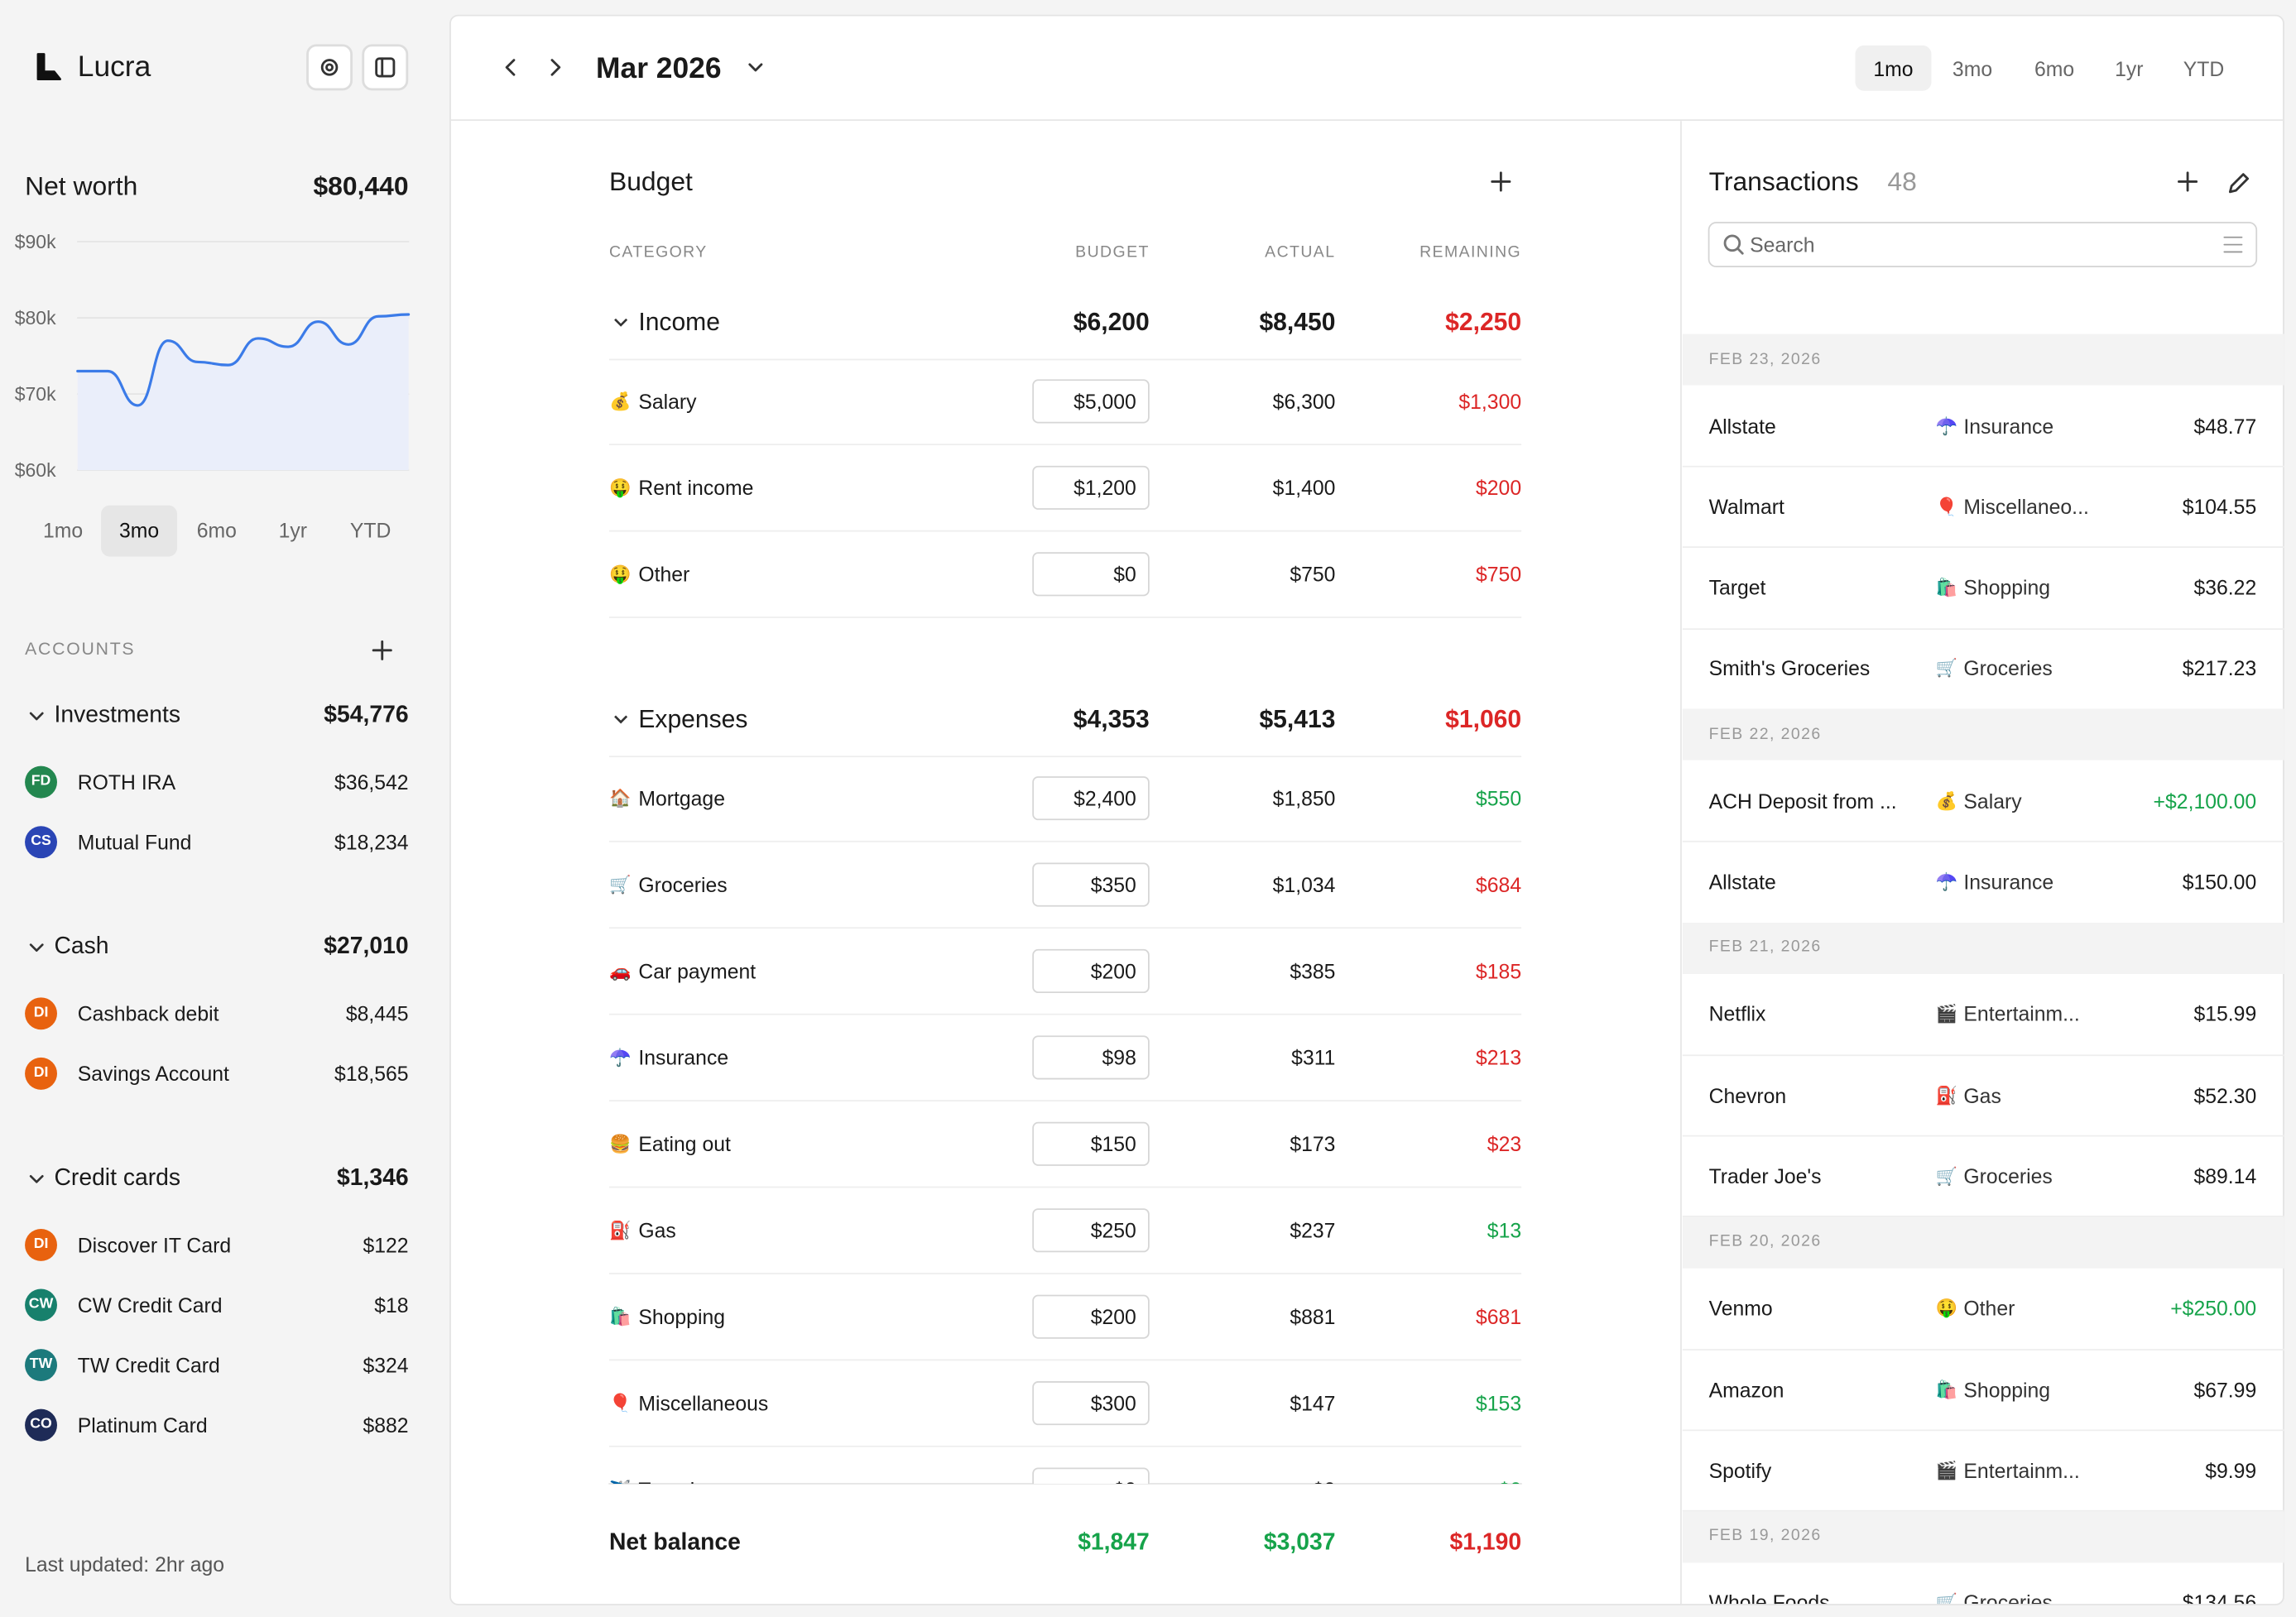 The image size is (2296, 1617). Describe the element at coordinates (142, 1425) in the screenshot. I see `account-name: Platinum Card` at that location.